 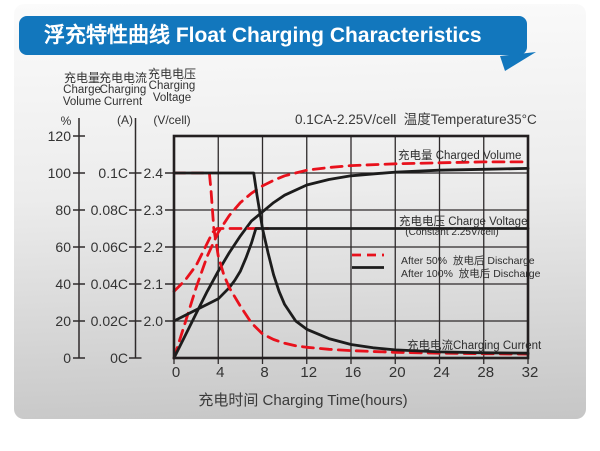 I want to click on axis-header-en: Charge, so click(x=82, y=90).